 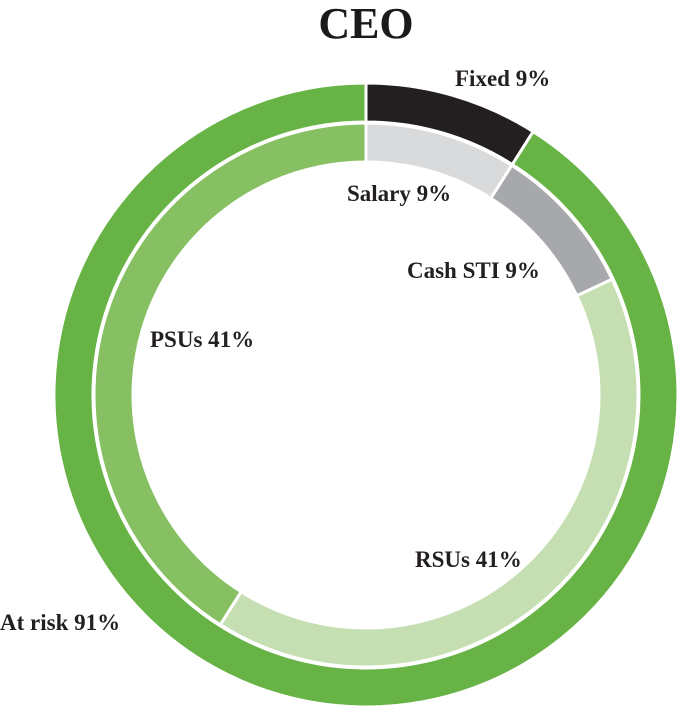 What do you see at coordinates (502, 78) in the screenshot?
I see `label-fixed: Fixed 9%` at bounding box center [502, 78].